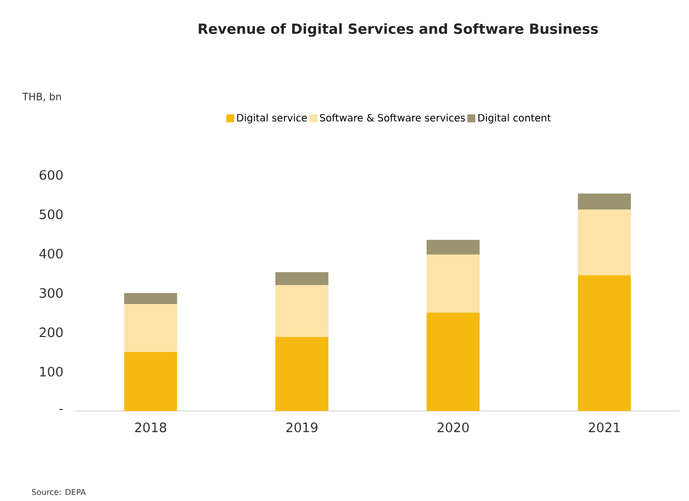 This screenshot has height=501, width=689. I want to click on y-tick-label: 300, so click(51, 293).